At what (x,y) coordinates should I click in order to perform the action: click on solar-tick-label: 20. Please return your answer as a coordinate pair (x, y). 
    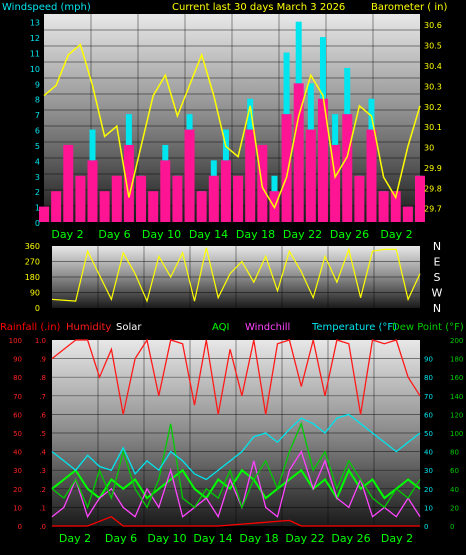
    Looking at the image, I should click on (454, 508).